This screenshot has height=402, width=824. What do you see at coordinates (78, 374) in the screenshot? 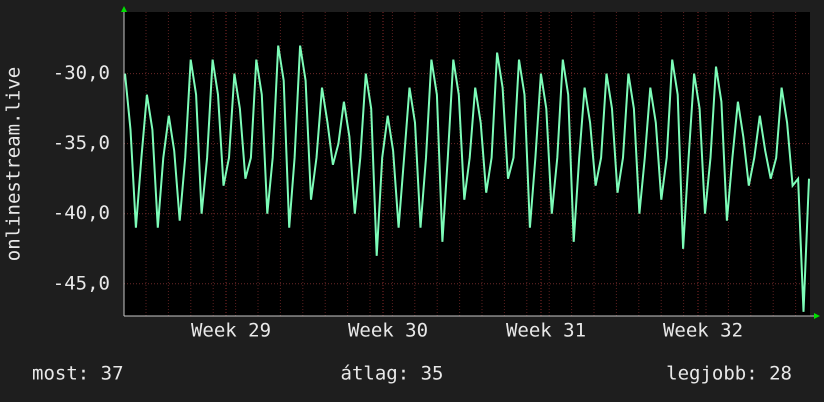
I see `footer-current: most: 37` at bounding box center [78, 374].